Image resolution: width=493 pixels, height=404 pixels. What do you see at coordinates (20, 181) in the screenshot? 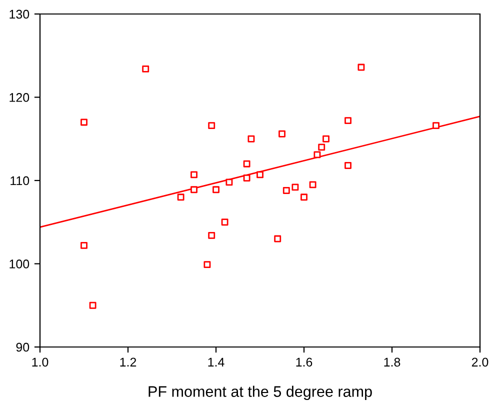
I see `y-tick-label: 110` at bounding box center [20, 181].